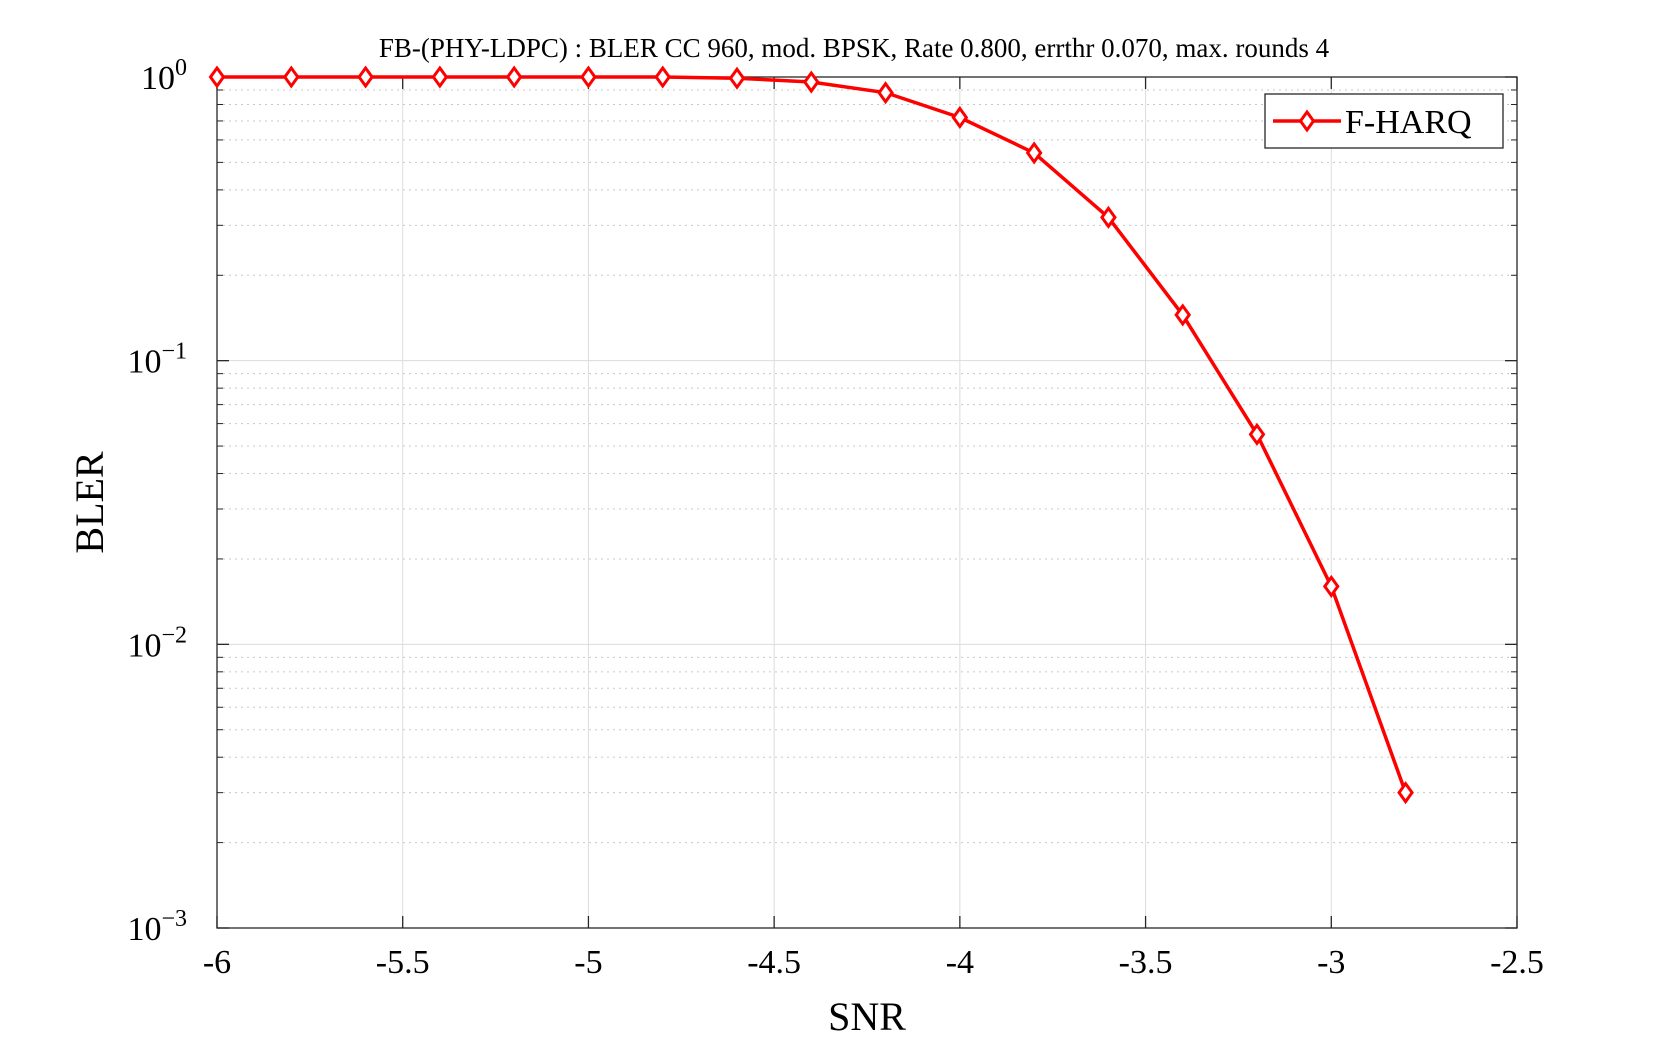  What do you see at coordinates (157, 643) in the screenshot?
I see `y-tick-label: 10⁻²` at bounding box center [157, 643].